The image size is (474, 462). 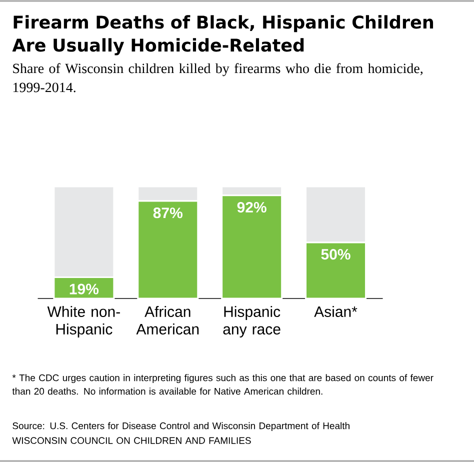 I want to click on source-note: Source: U.S. Centers for Disease Control and Wisconsin Department of Health, so click(x=181, y=427).